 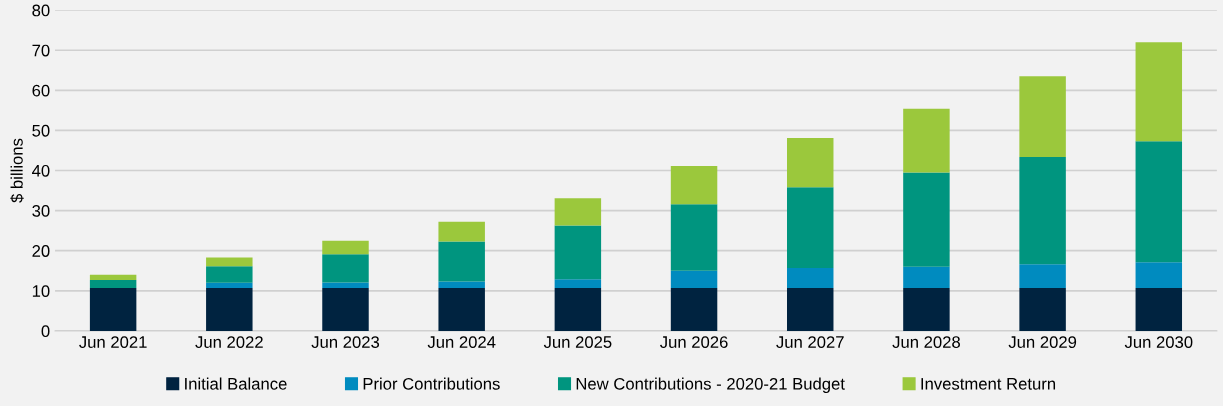 What do you see at coordinates (17, 170) in the screenshot?
I see `y-axis-title: $ billions` at bounding box center [17, 170].